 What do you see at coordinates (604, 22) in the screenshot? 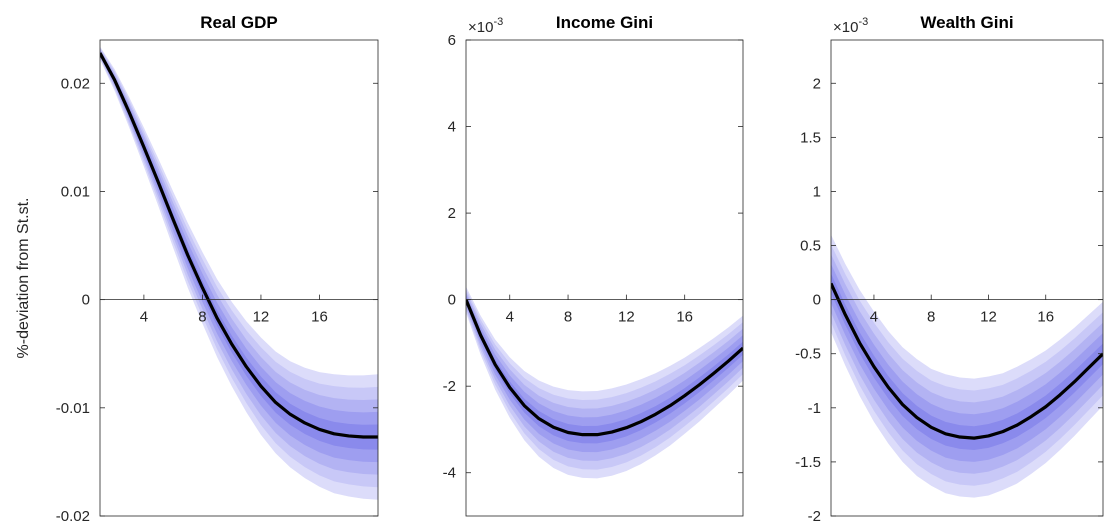
I see `panel-title: Income Gini` at bounding box center [604, 22].